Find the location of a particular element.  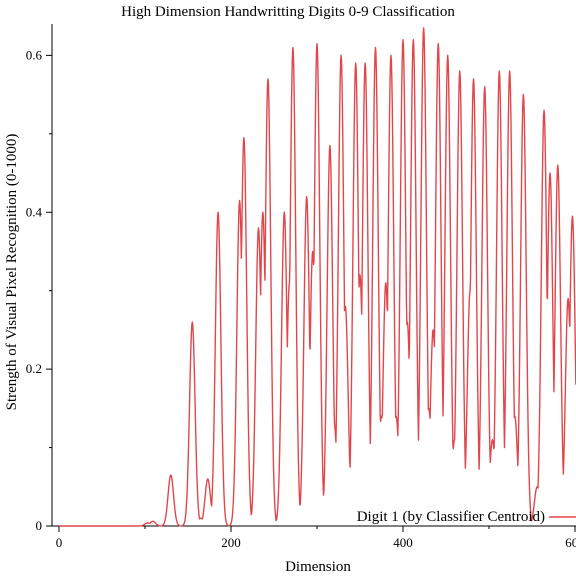

x-tick-label: 400 is located at coordinates (403, 542).